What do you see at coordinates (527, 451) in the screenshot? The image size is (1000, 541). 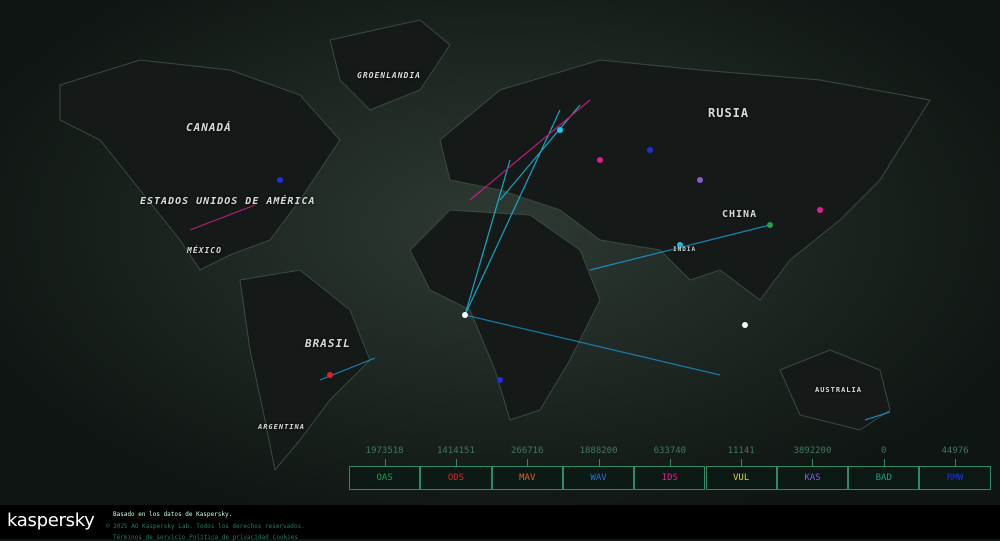 I see `stat-value: 266716` at bounding box center [527, 451].